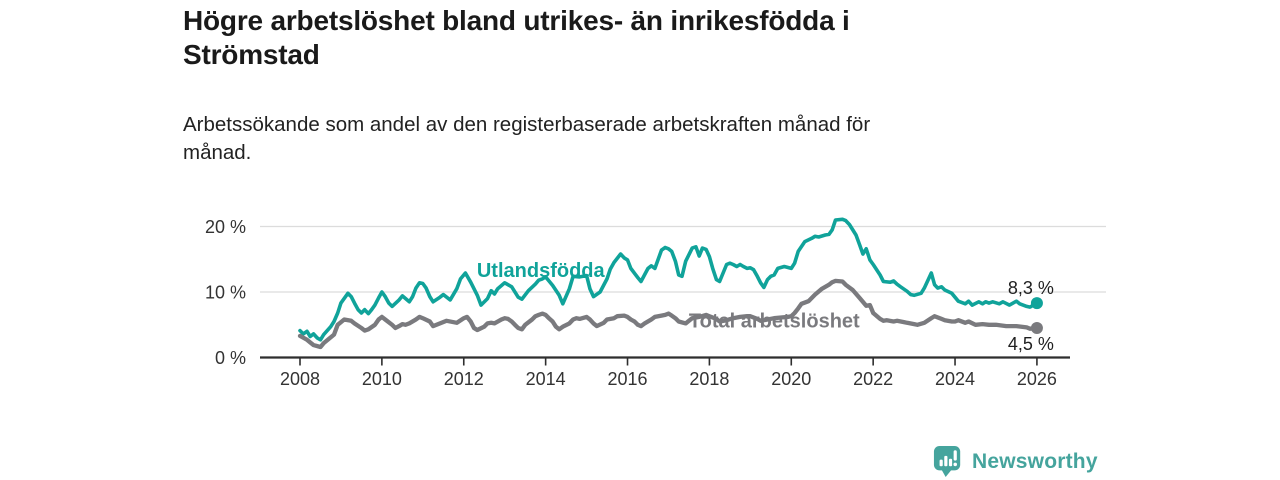 The image size is (1280, 480). I want to click on end-value-label-total: 4,5 %, so click(1031, 344).